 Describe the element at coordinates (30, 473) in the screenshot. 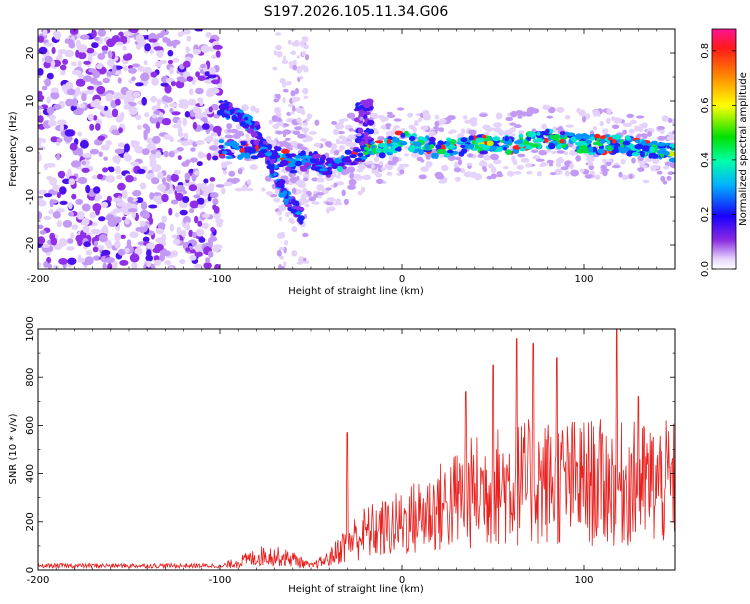

I see `snr-ytick-label: 400` at that location.